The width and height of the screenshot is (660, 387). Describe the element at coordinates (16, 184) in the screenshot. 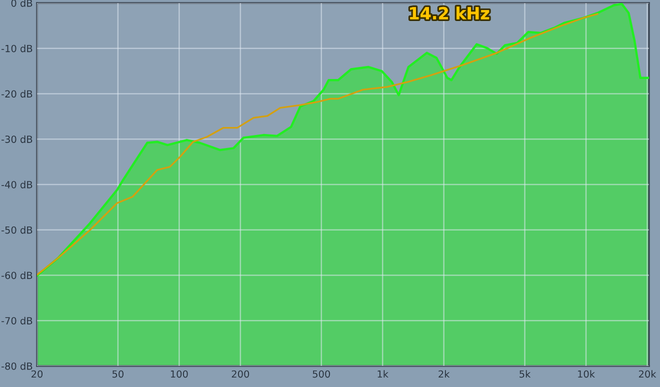

I see `y-tick-label: -40 dB` at that location.